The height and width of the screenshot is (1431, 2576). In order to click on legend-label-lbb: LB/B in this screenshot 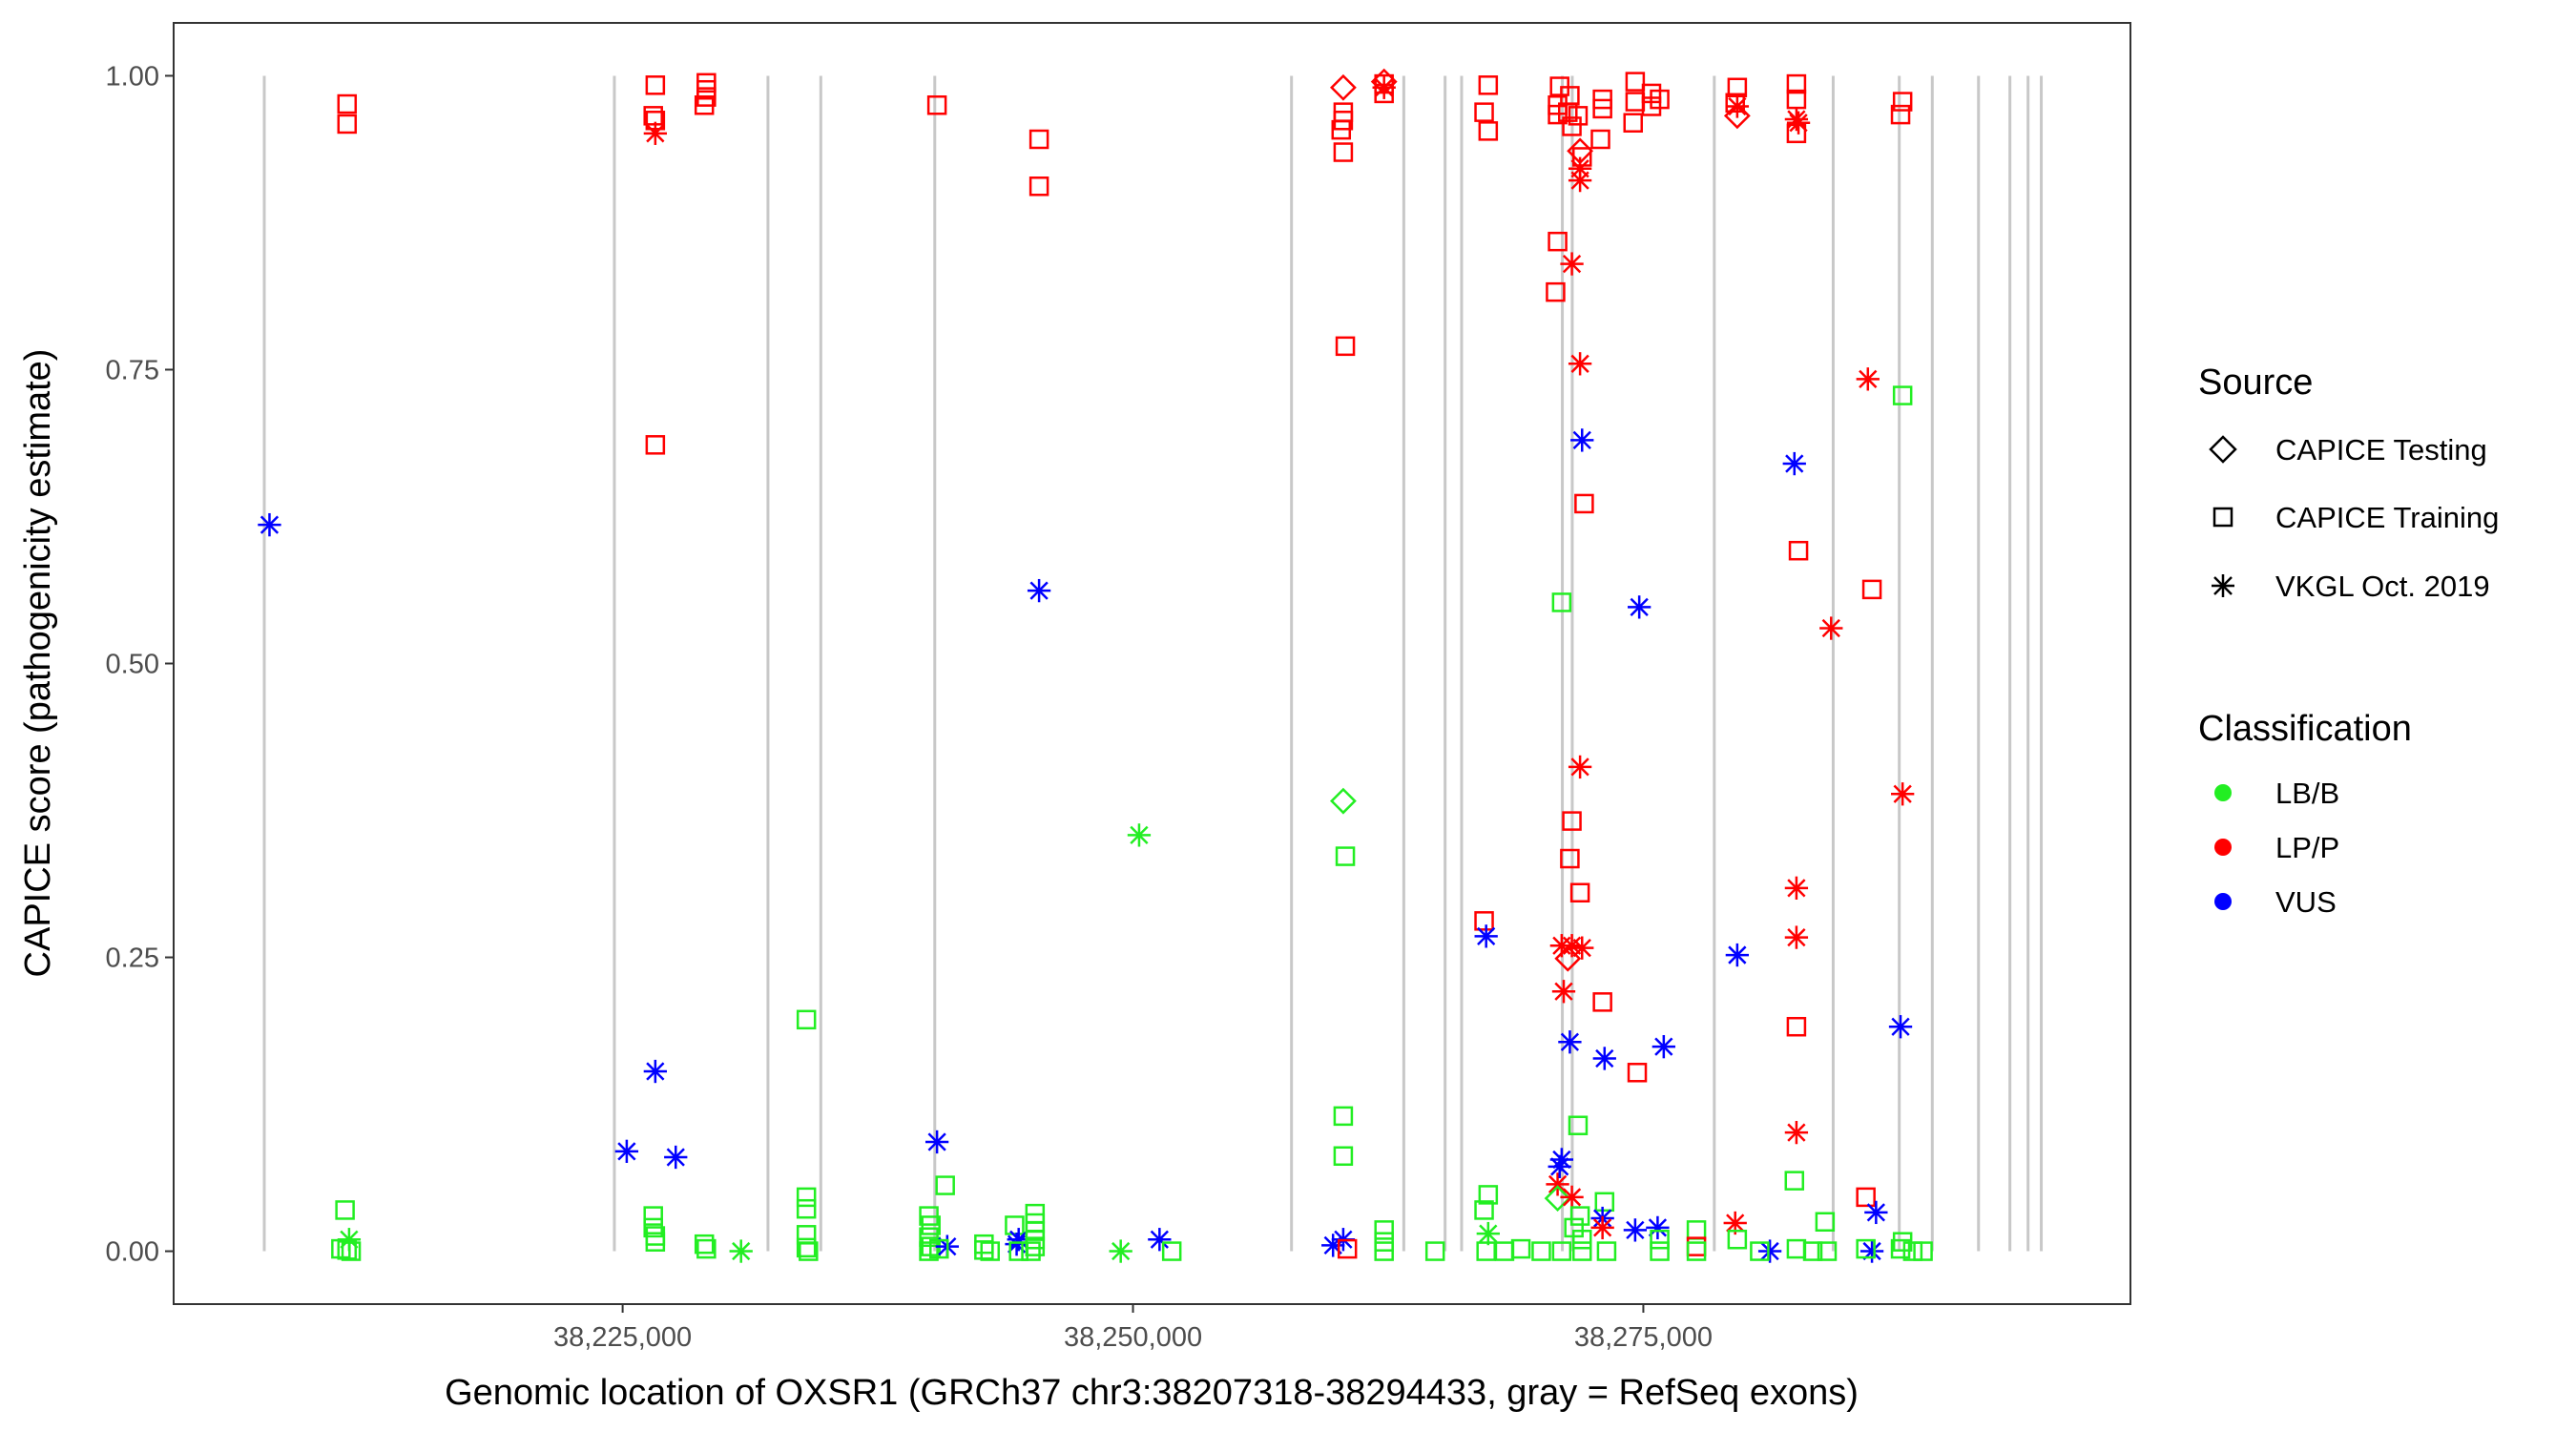, I will do `click(2307, 793)`.